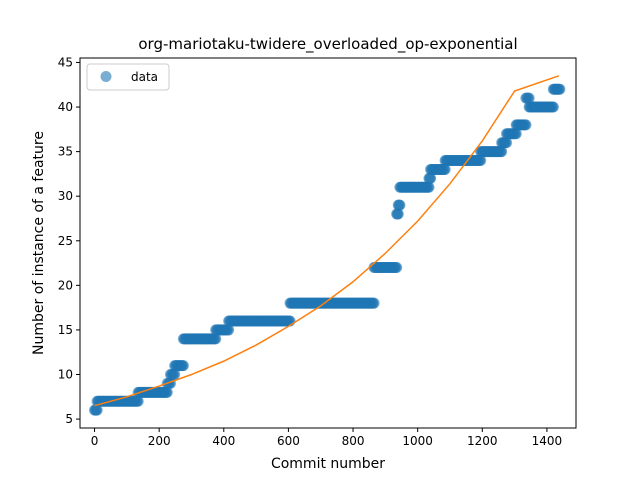  I want to click on y-tick-label: 10, so click(65, 375).